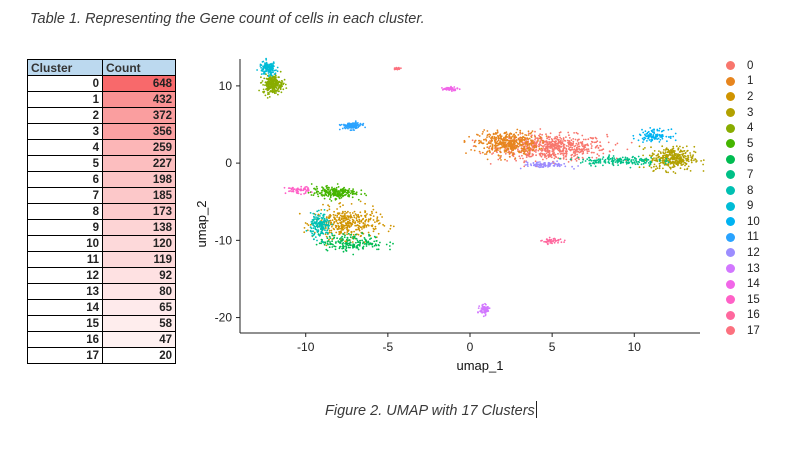 This screenshot has width=803, height=452. I want to click on legend-label: 17, so click(753, 330).